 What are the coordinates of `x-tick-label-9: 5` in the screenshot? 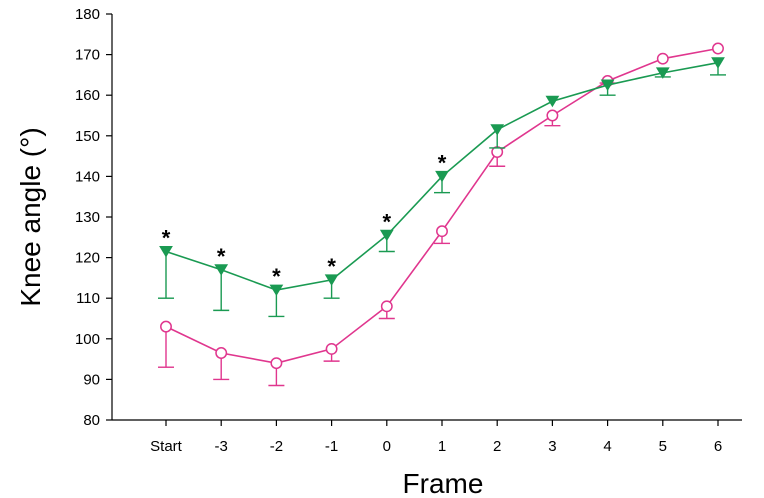 It's located at (663, 446).